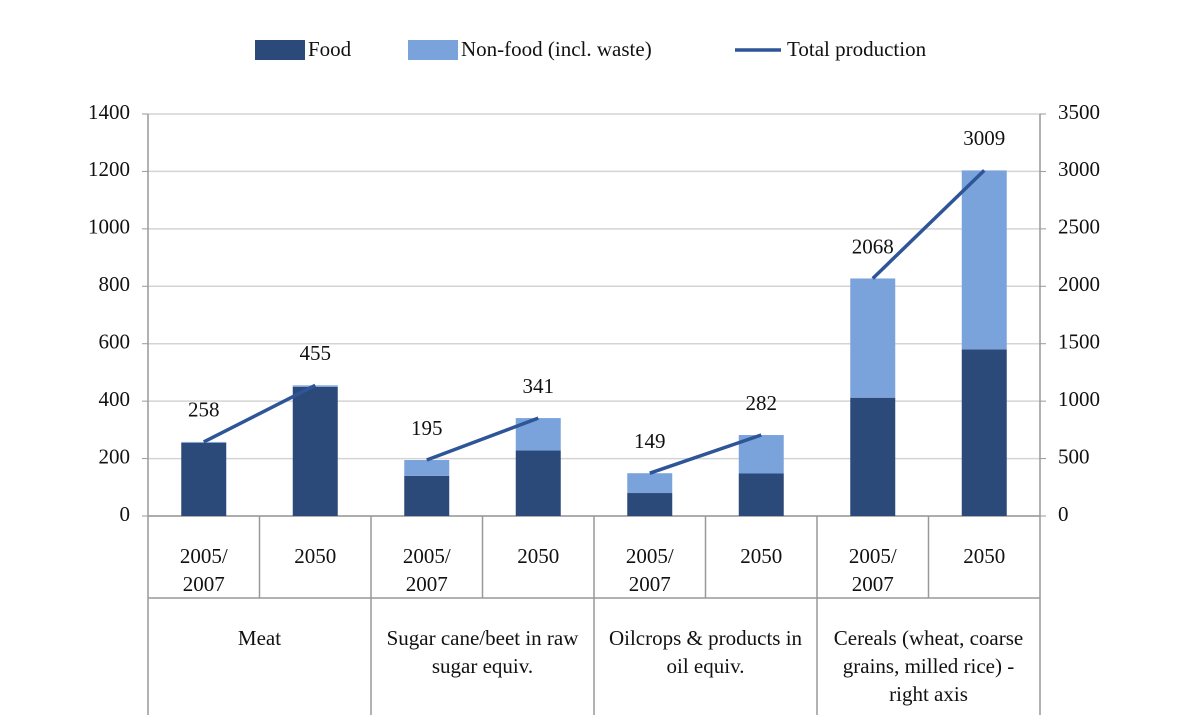 This screenshot has height=728, width=1200. I want to click on y2-tick-label: 3000, so click(1079, 169).